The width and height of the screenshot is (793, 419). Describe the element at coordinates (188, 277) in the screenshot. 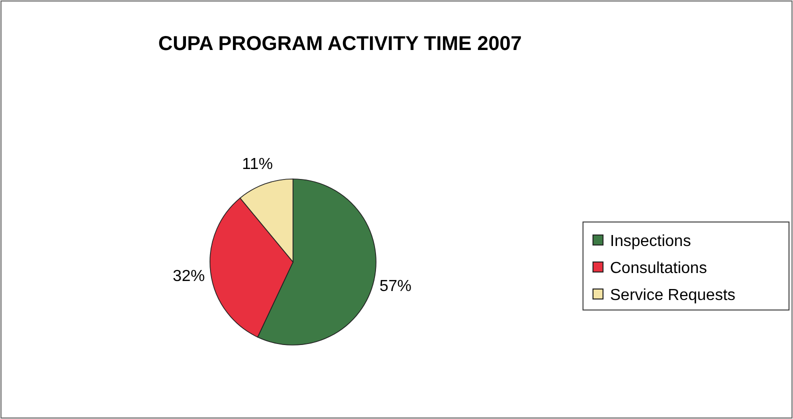

I see `data-label: 32%` at that location.